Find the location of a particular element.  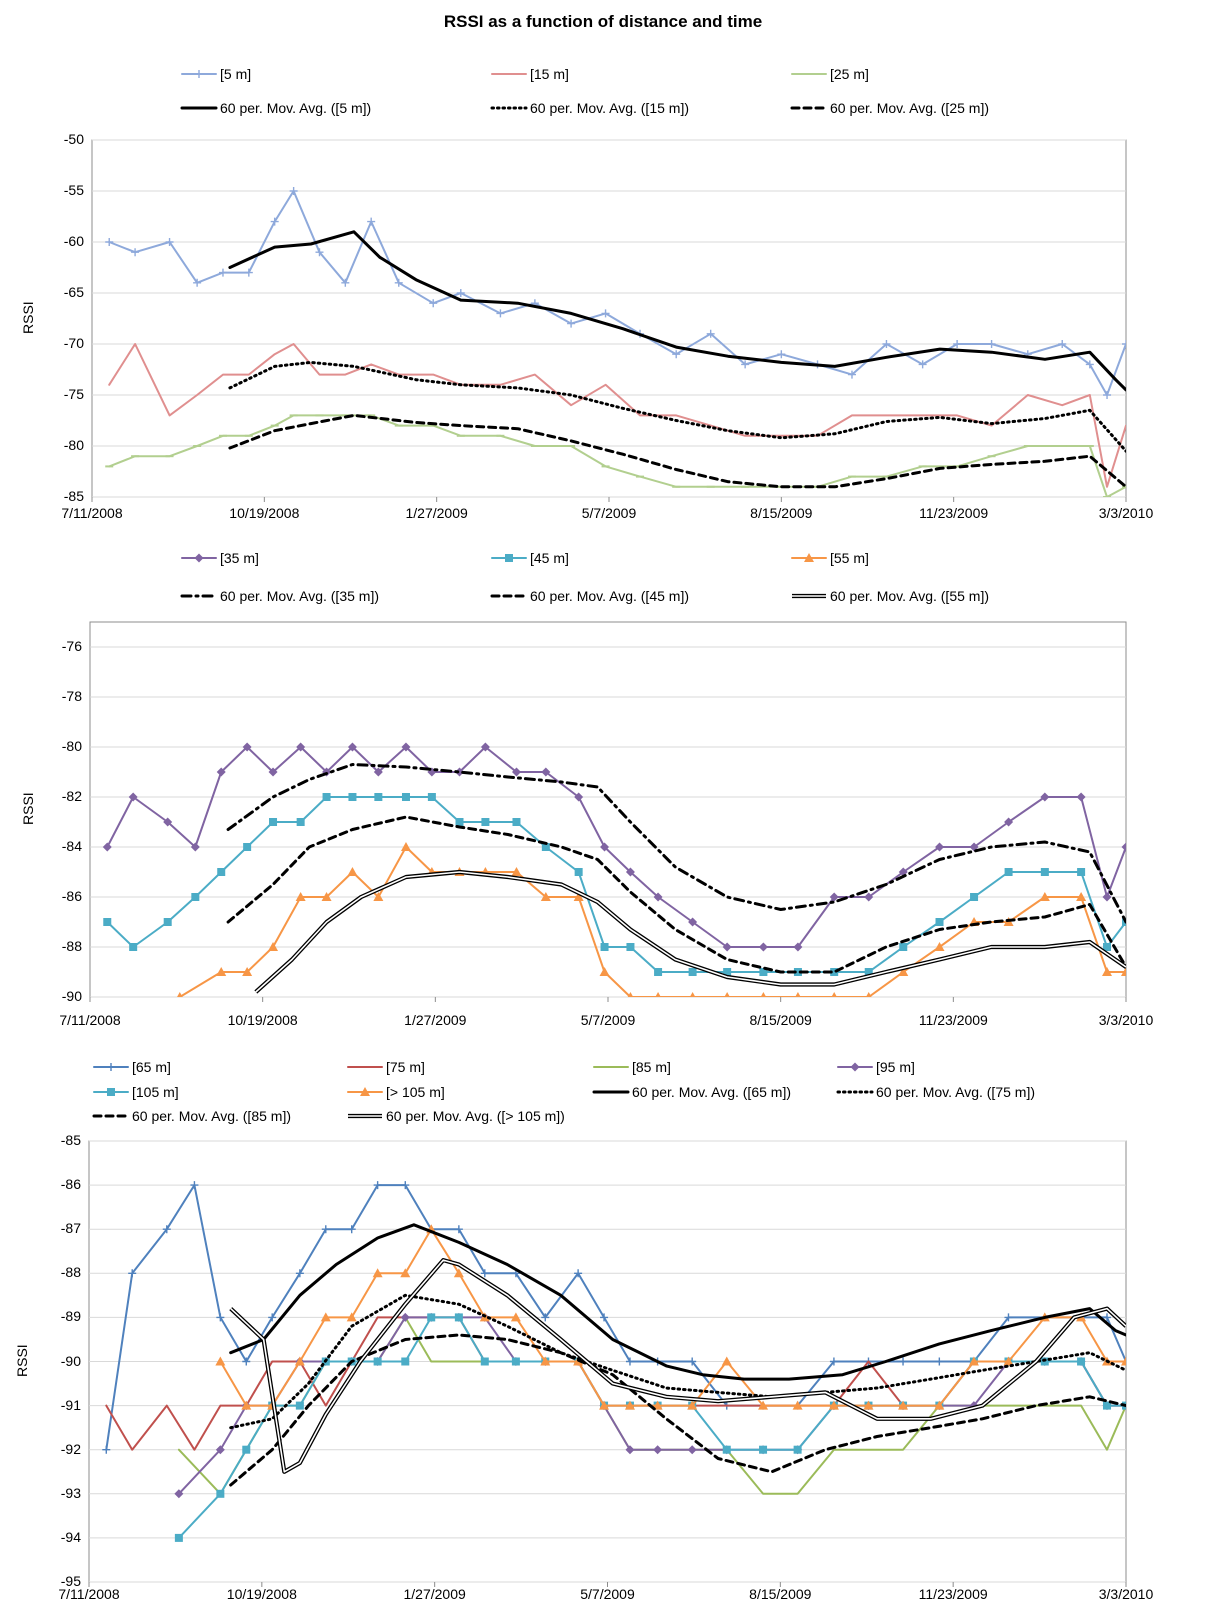

x-tick-label: 11/23/2009 is located at coordinates (953, 1594).